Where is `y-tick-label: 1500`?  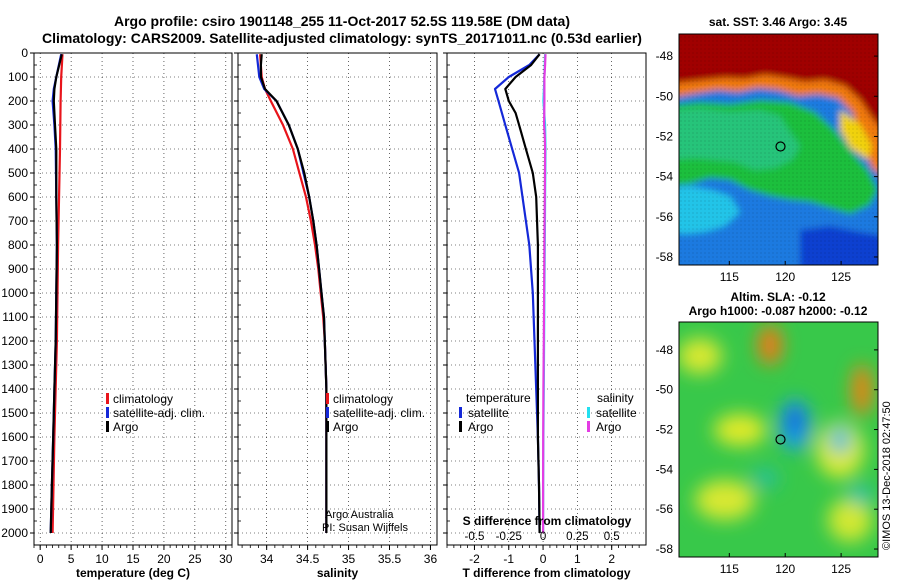 y-tick-label: 1500 is located at coordinates (14, 413).